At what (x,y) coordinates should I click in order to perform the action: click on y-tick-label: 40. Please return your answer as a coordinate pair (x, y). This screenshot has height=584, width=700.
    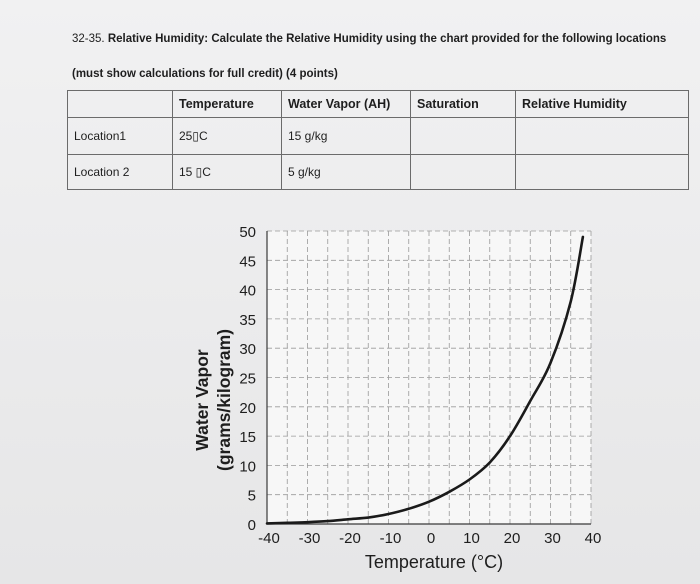
    Looking at the image, I should click on (247, 291).